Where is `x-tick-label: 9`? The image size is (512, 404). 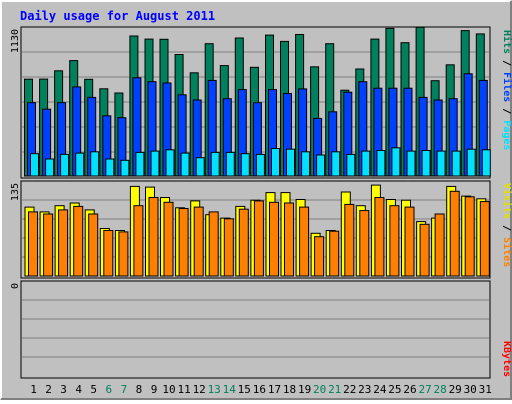
x-tick-label: 9 is located at coordinates (154, 389).